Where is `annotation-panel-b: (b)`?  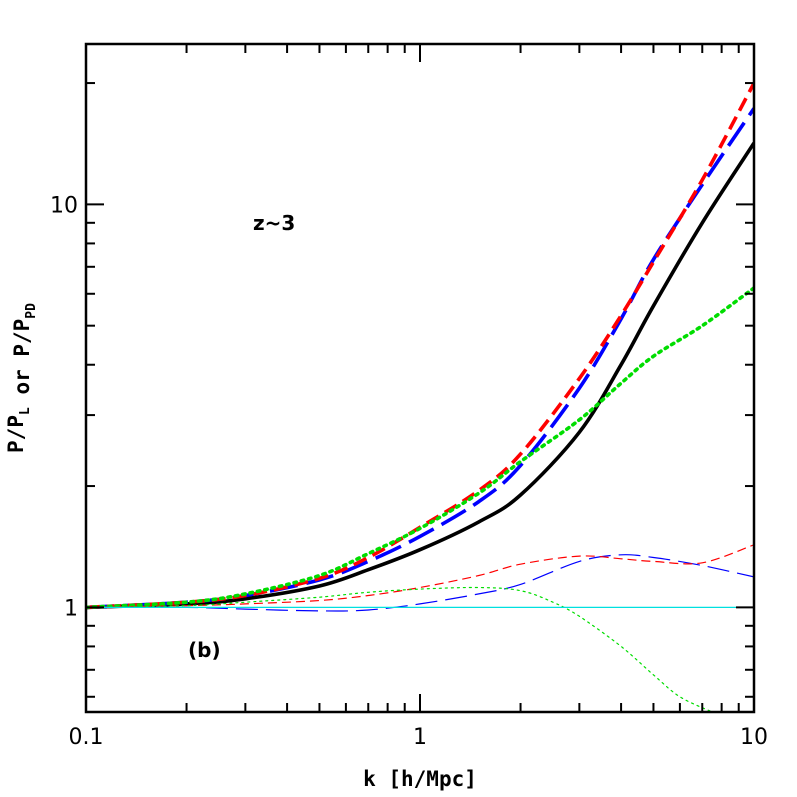
annotation-panel-b: (b) is located at coordinates (204, 650).